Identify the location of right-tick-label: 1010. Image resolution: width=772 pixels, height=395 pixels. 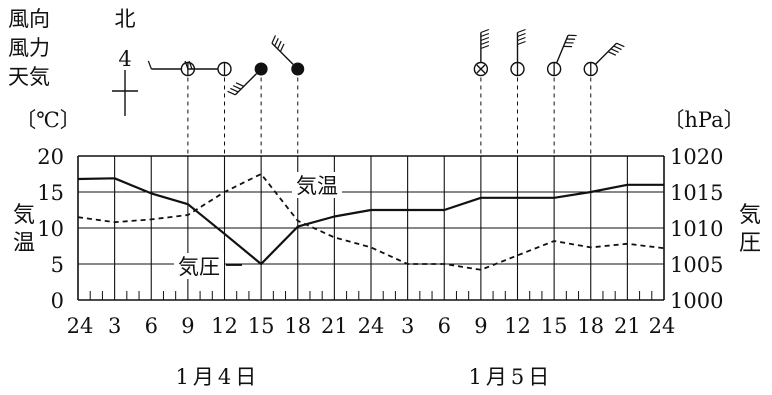
(696, 229).